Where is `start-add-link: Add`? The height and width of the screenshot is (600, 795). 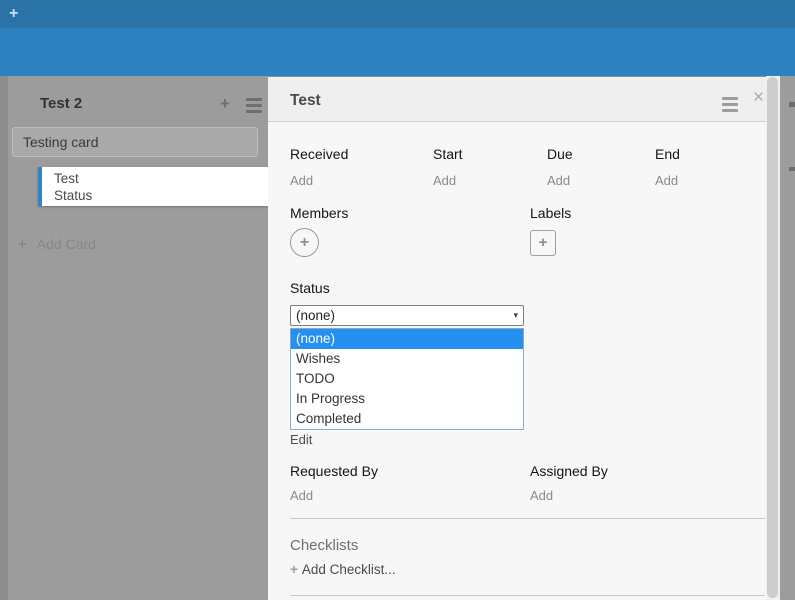
start-add-link: Add is located at coordinates (445, 180).